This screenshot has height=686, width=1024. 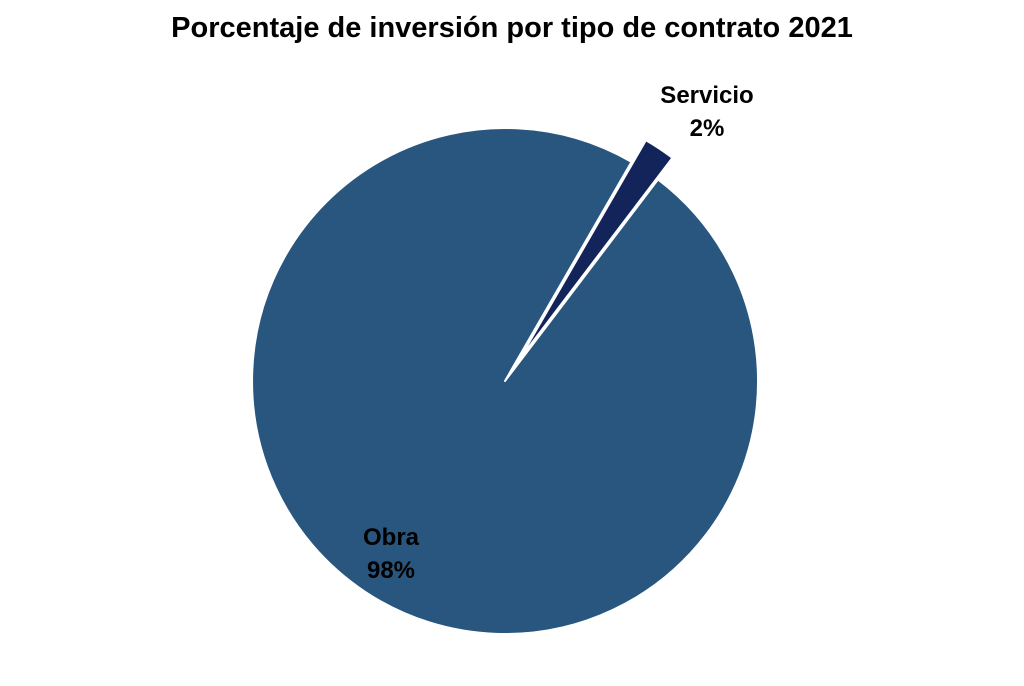 I want to click on slice-label-obra-value: 98%, so click(x=391, y=570).